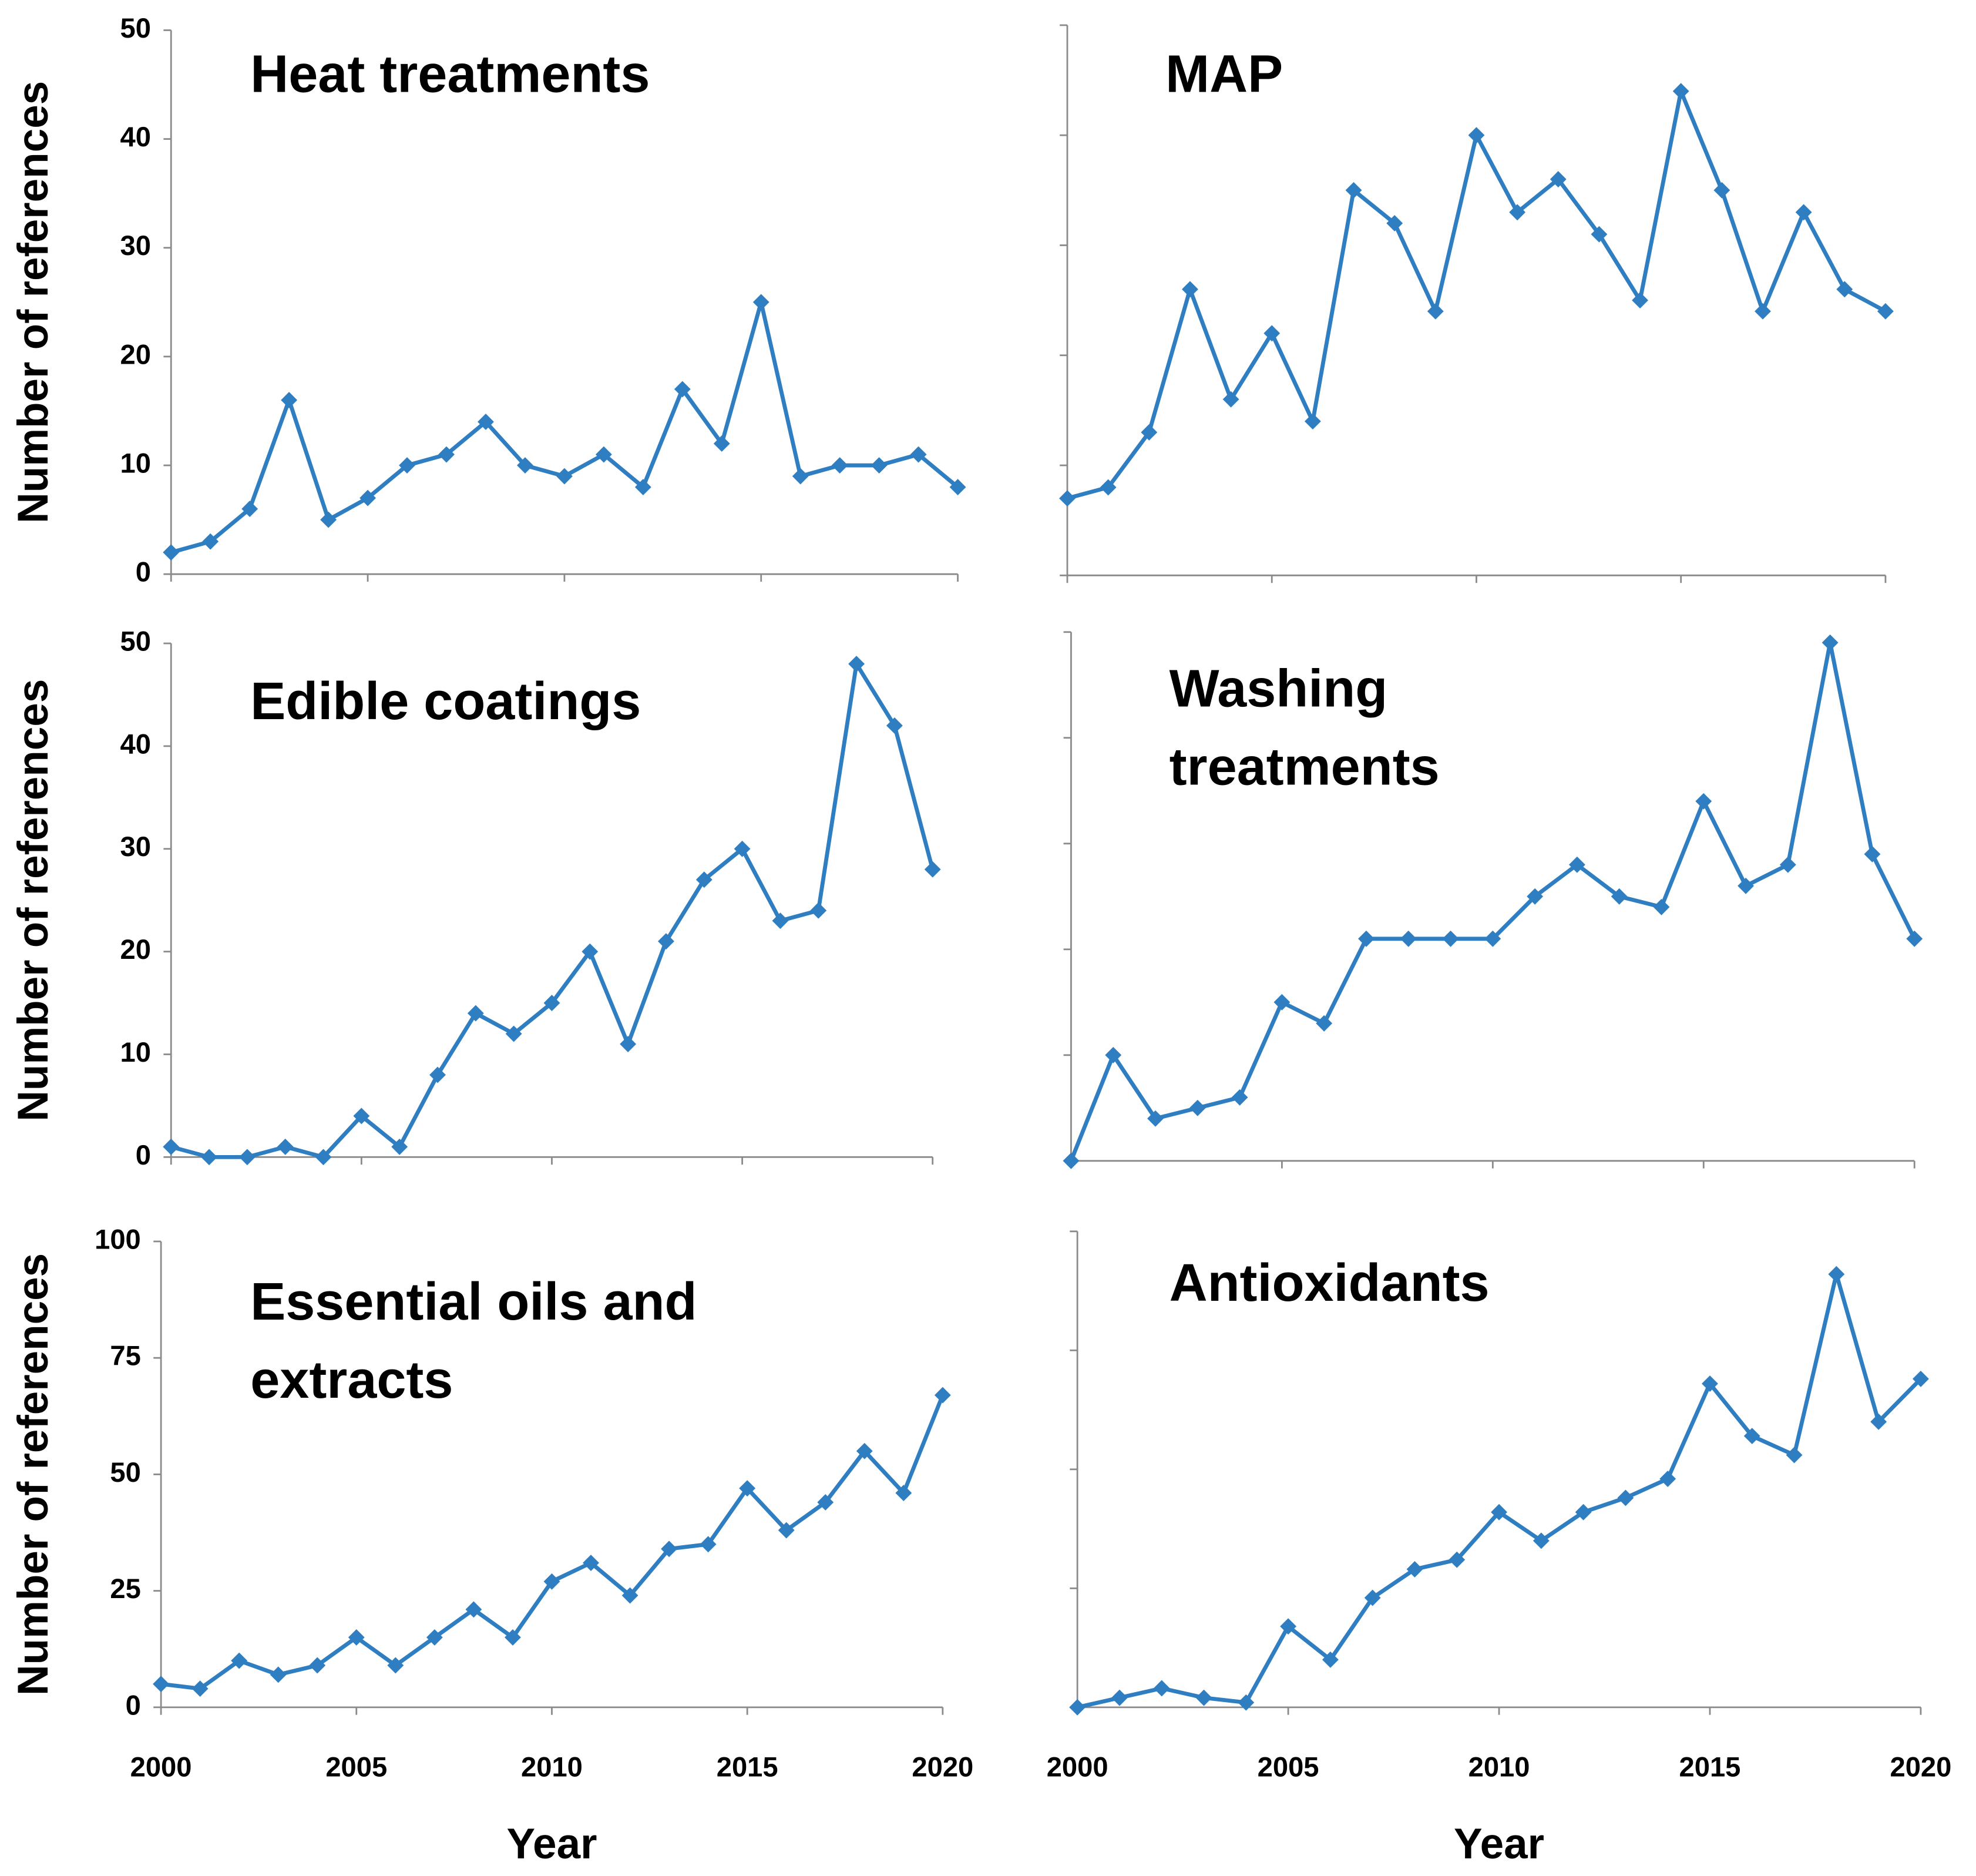 The width and height of the screenshot is (1976, 1876). I want to click on x-tick-label: 2005, so click(356, 1766).